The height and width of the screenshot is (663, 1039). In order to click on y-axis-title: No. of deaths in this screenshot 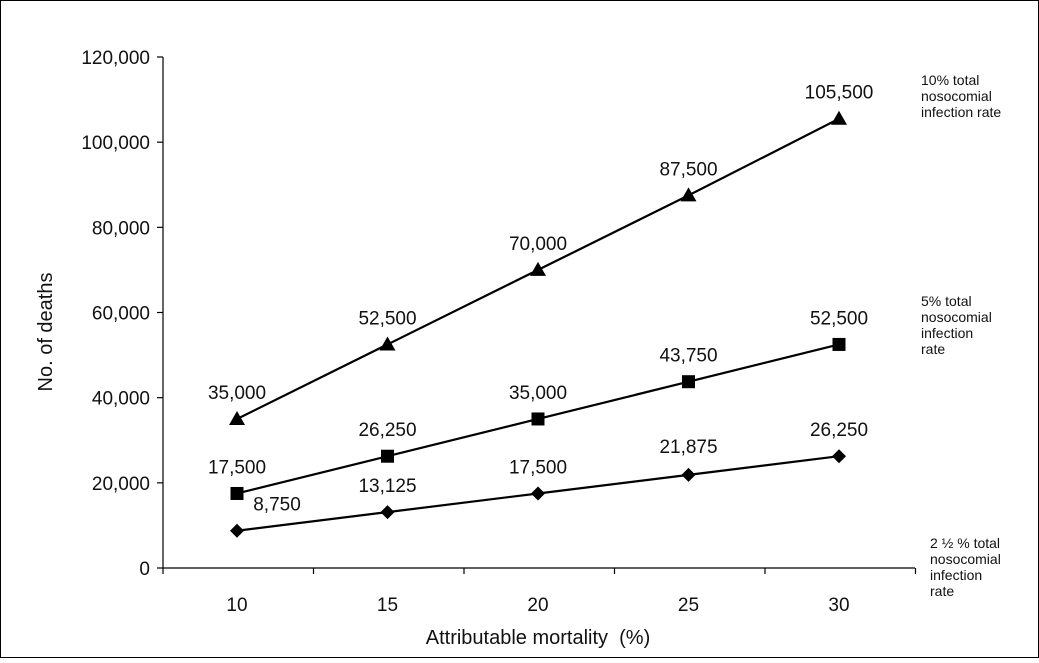, I will do `click(46, 332)`.